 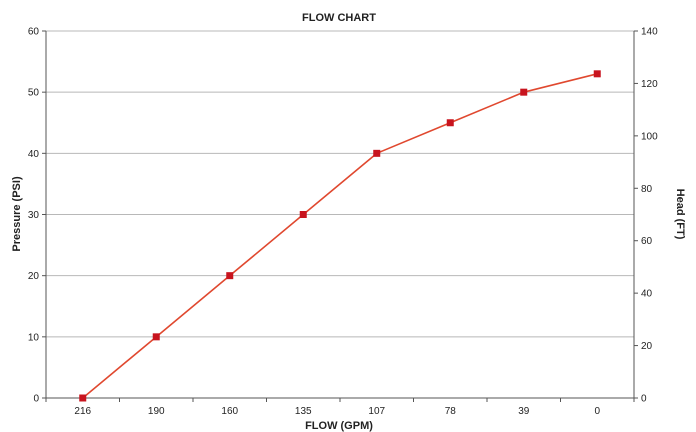 What do you see at coordinates (34, 337) in the screenshot?
I see `y-tick-label-left: 10` at bounding box center [34, 337].